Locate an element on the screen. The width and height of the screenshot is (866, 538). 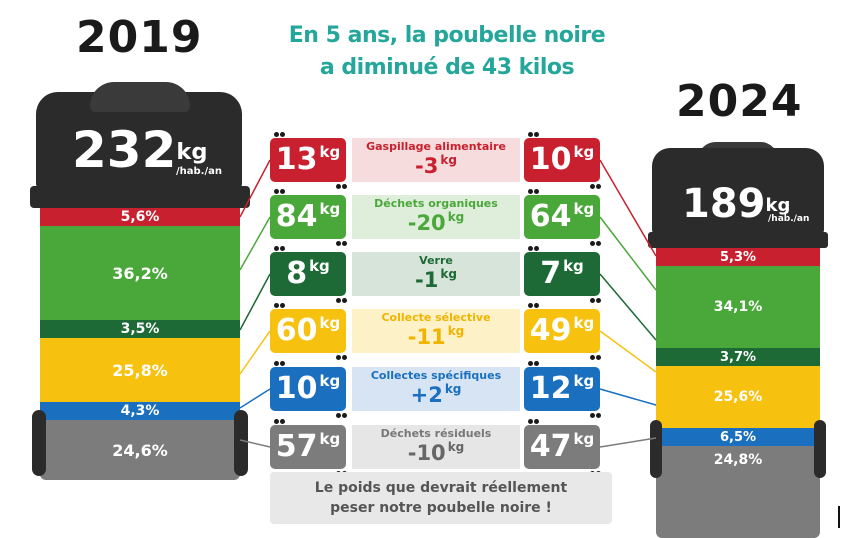
row-selective-delta-unit: kg is located at coordinates (456, 331).